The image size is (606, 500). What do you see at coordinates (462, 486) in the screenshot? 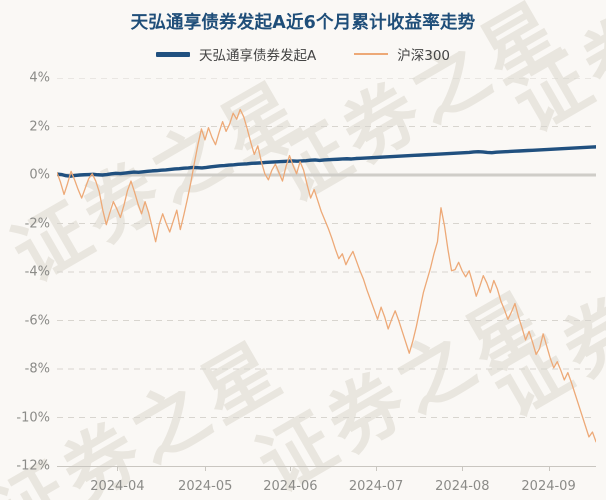
I see `x-axis-tick-label: 2024-08` at bounding box center [462, 486].